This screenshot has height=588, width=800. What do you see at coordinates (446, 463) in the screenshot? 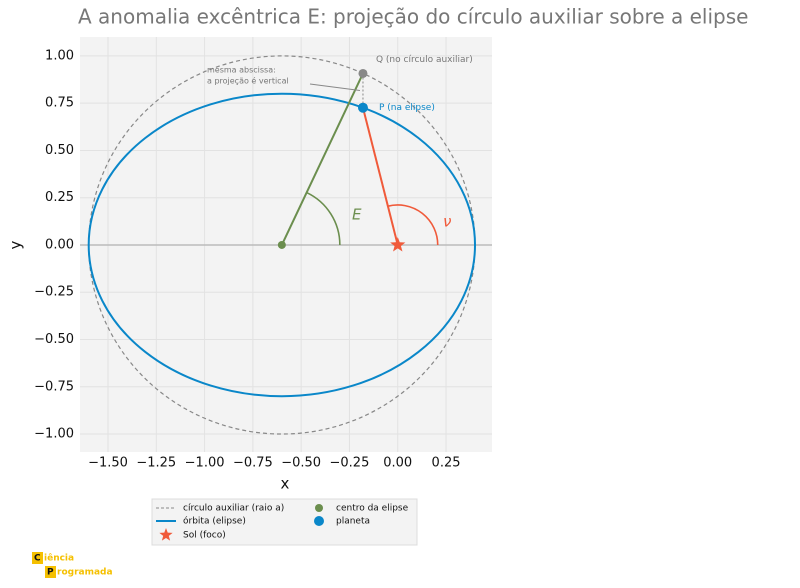
I see `x-tick-label: 0.25` at bounding box center [446, 463].